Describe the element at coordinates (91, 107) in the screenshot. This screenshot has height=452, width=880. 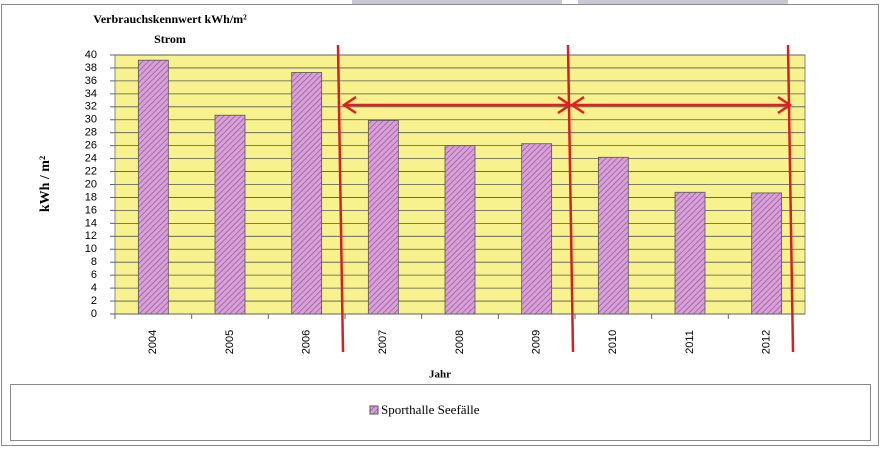
I see `y-tick-label: 32` at that location.